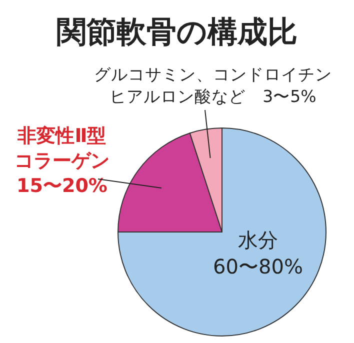 This screenshot has height=343, width=354. I want to click on slice-label: 非変性Ⅱ型コラーゲン, so click(62, 148).